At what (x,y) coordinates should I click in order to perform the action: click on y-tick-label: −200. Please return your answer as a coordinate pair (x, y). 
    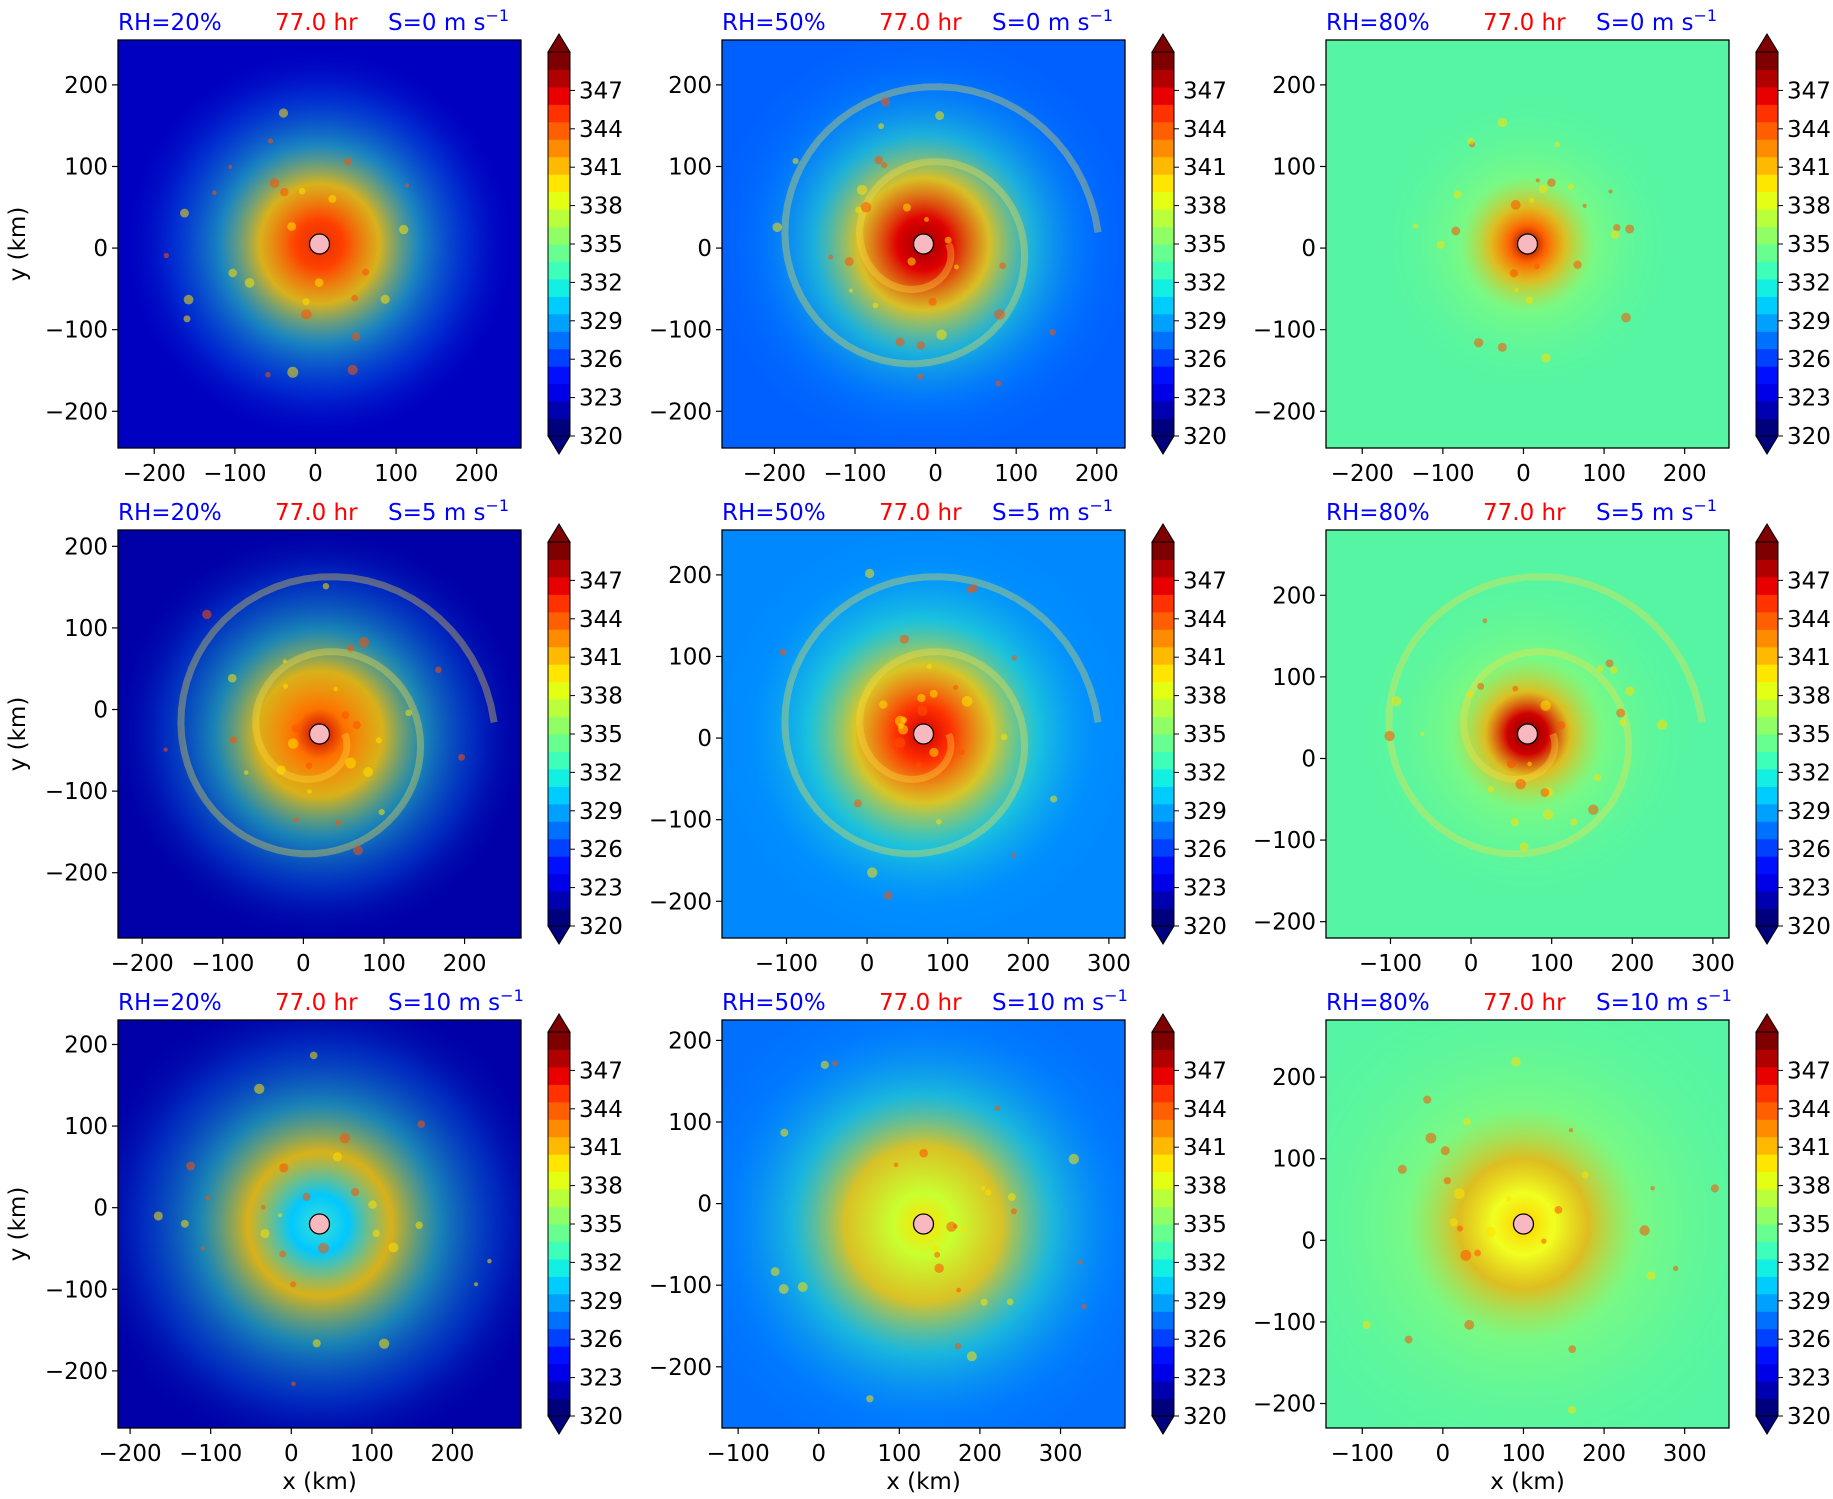
    Looking at the image, I should click on (680, 1368).